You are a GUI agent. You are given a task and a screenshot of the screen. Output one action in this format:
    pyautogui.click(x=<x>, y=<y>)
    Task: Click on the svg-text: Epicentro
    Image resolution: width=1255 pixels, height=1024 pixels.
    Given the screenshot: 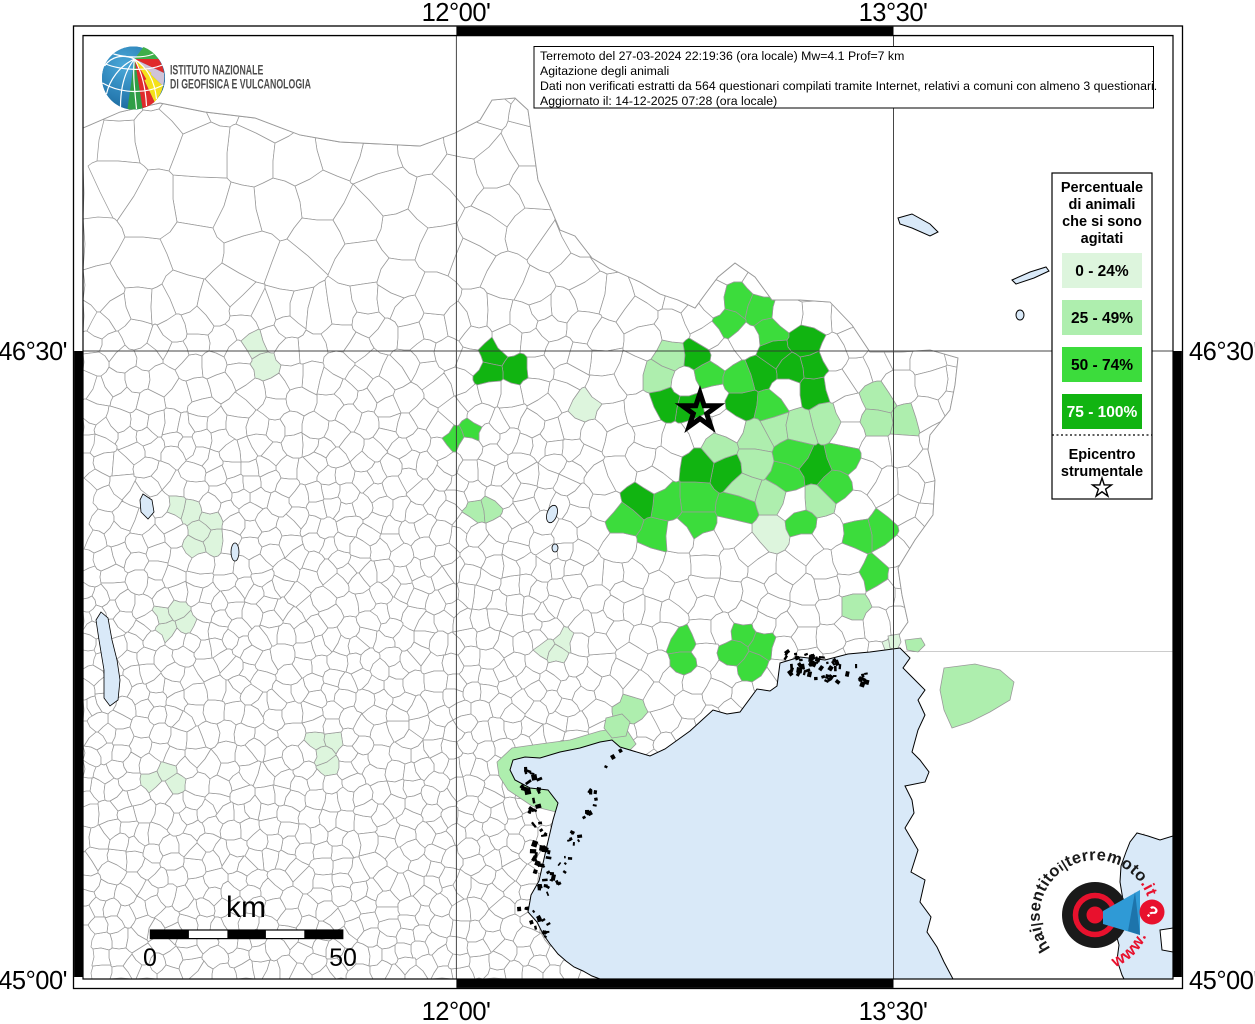 What is the action you would take?
    pyautogui.click(x=1102, y=455)
    